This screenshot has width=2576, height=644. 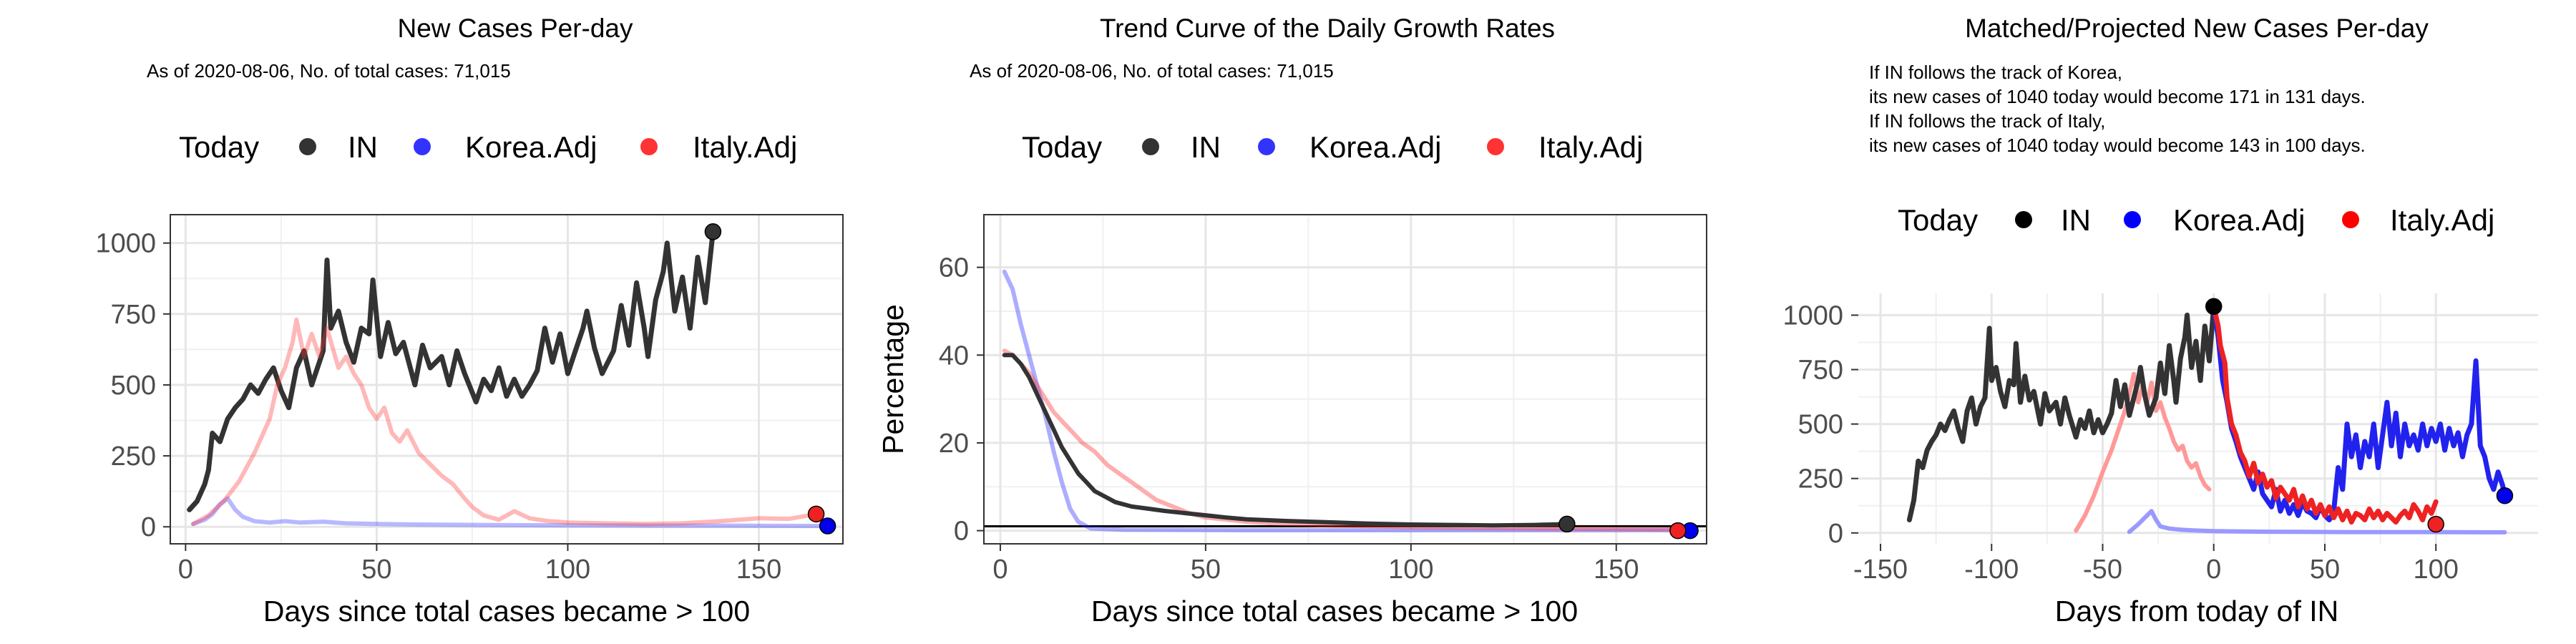 What do you see at coordinates (1991, 570) in the screenshot?
I see `x-tick-label: -100` at bounding box center [1991, 570].